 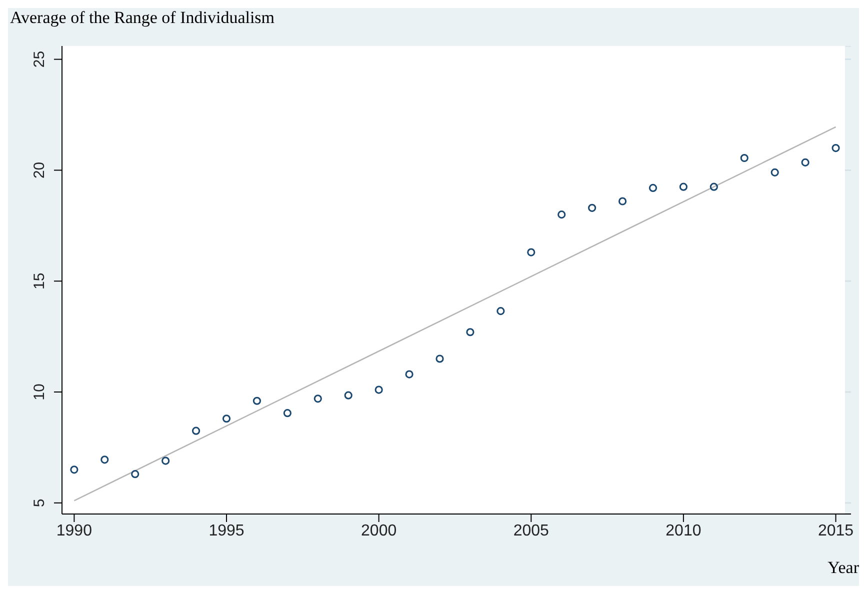 I want to click on x-tick-label: 1990, so click(x=74, y=531).